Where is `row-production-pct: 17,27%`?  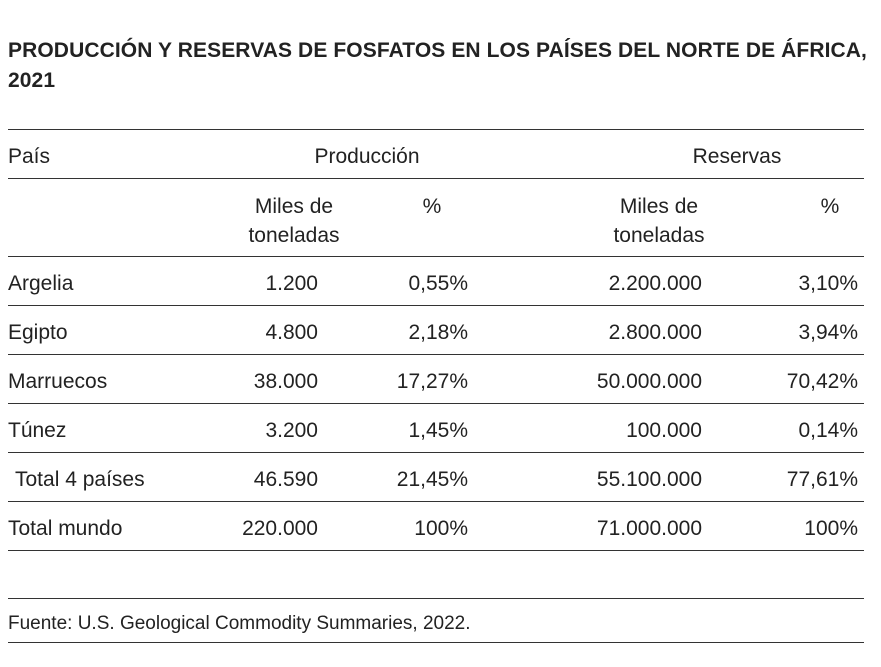 row-production-pct: 17,27% is located at coordinates (432, 381).